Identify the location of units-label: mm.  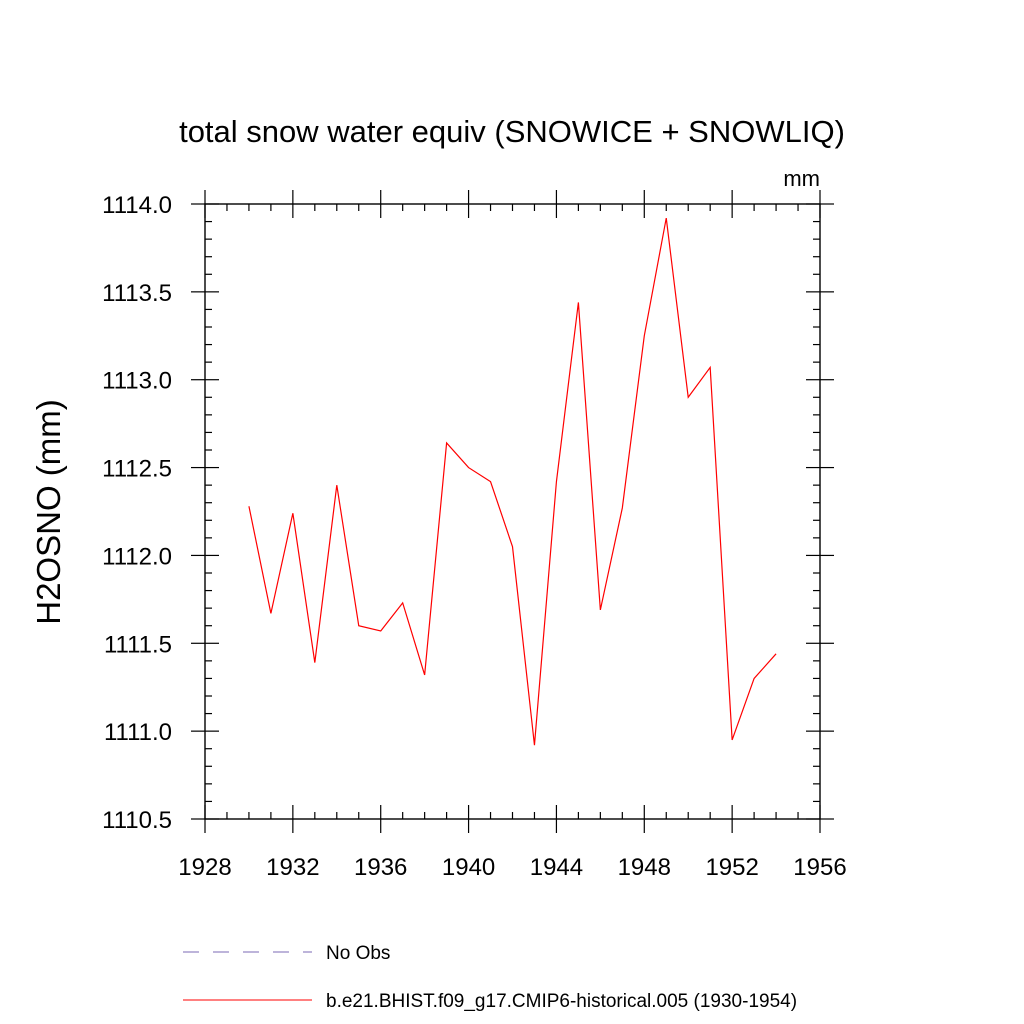
(801, 178).